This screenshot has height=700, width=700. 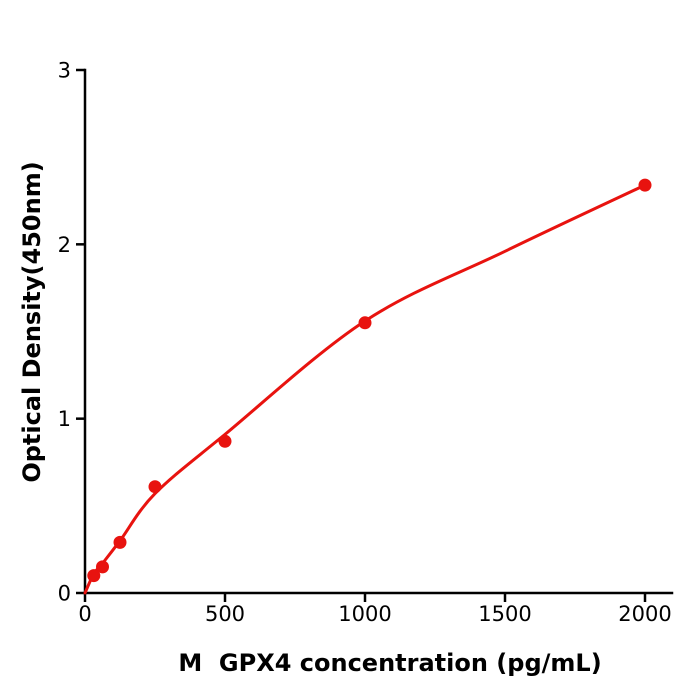 I want to click on x-tick-label: 1500, so click(x=504, y=614).